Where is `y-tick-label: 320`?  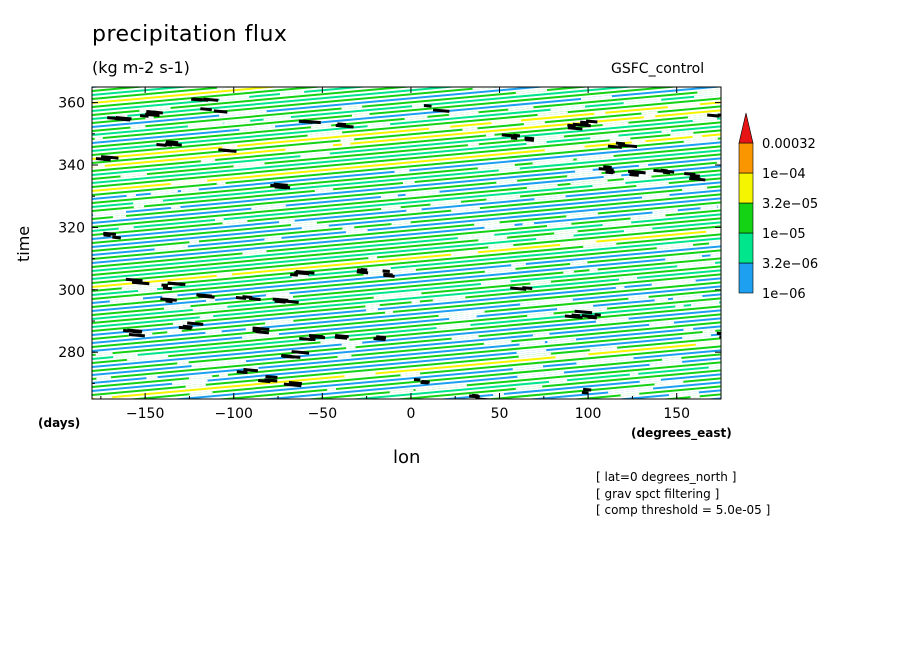
y-tick-label: 320 is located at coordinates (71, 228).